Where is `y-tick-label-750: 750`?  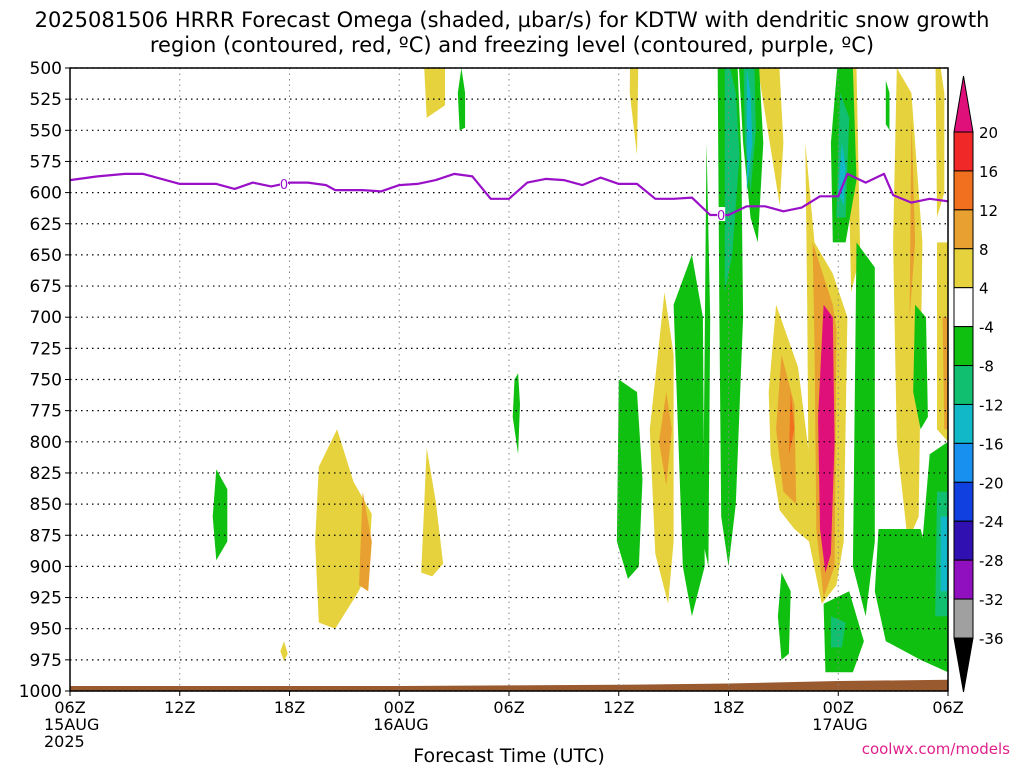 y-tick-label-750: 750 is located at coordinates (46, 381).